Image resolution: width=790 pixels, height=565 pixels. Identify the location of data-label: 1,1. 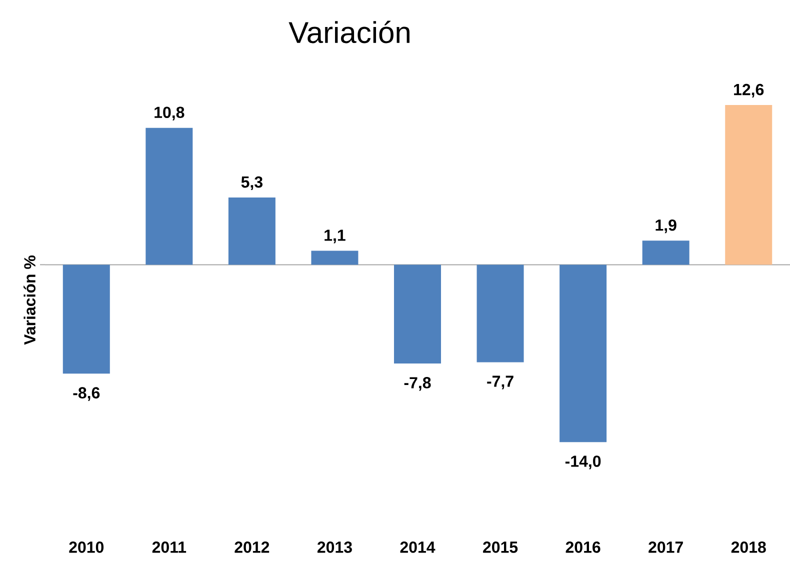
(335, 237).